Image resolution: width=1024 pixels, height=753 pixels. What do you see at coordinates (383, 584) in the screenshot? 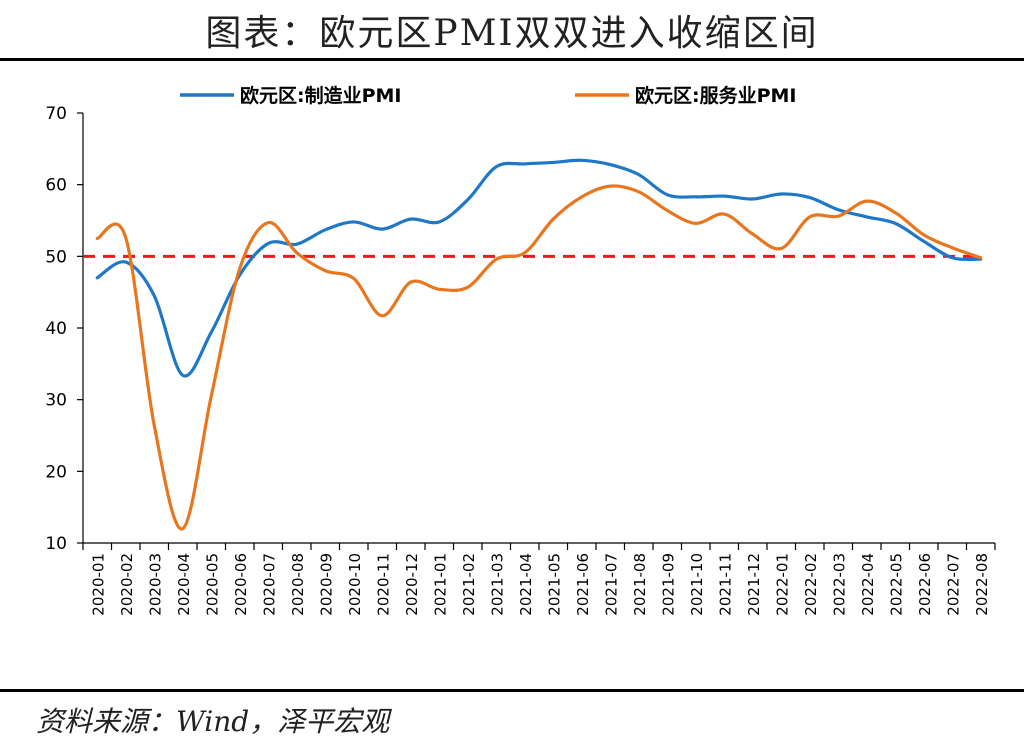
I see `x-tick-label: 2020-11` at bounding box center [383, 584].